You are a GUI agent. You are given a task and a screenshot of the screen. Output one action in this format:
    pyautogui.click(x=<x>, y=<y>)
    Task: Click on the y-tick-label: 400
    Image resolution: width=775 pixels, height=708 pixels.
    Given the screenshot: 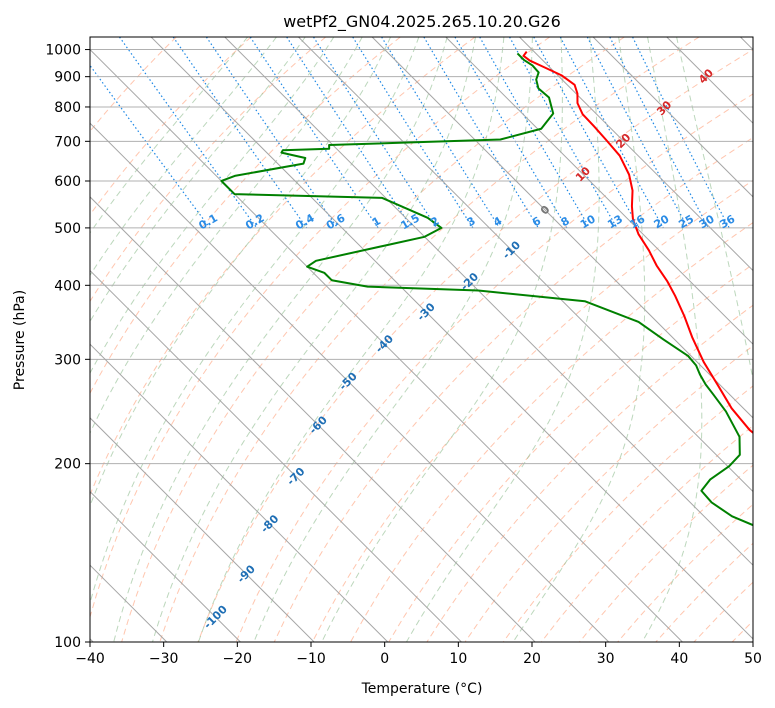 What is the action you would take?
    pyautogui.click(x=67, y=286)
    